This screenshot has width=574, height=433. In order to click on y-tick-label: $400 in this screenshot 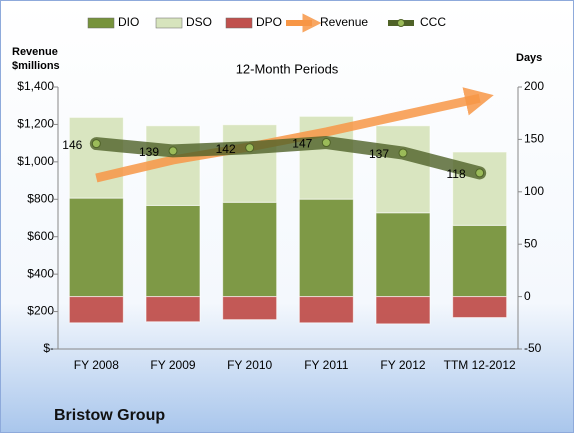, I will do `click(40, 273)`.